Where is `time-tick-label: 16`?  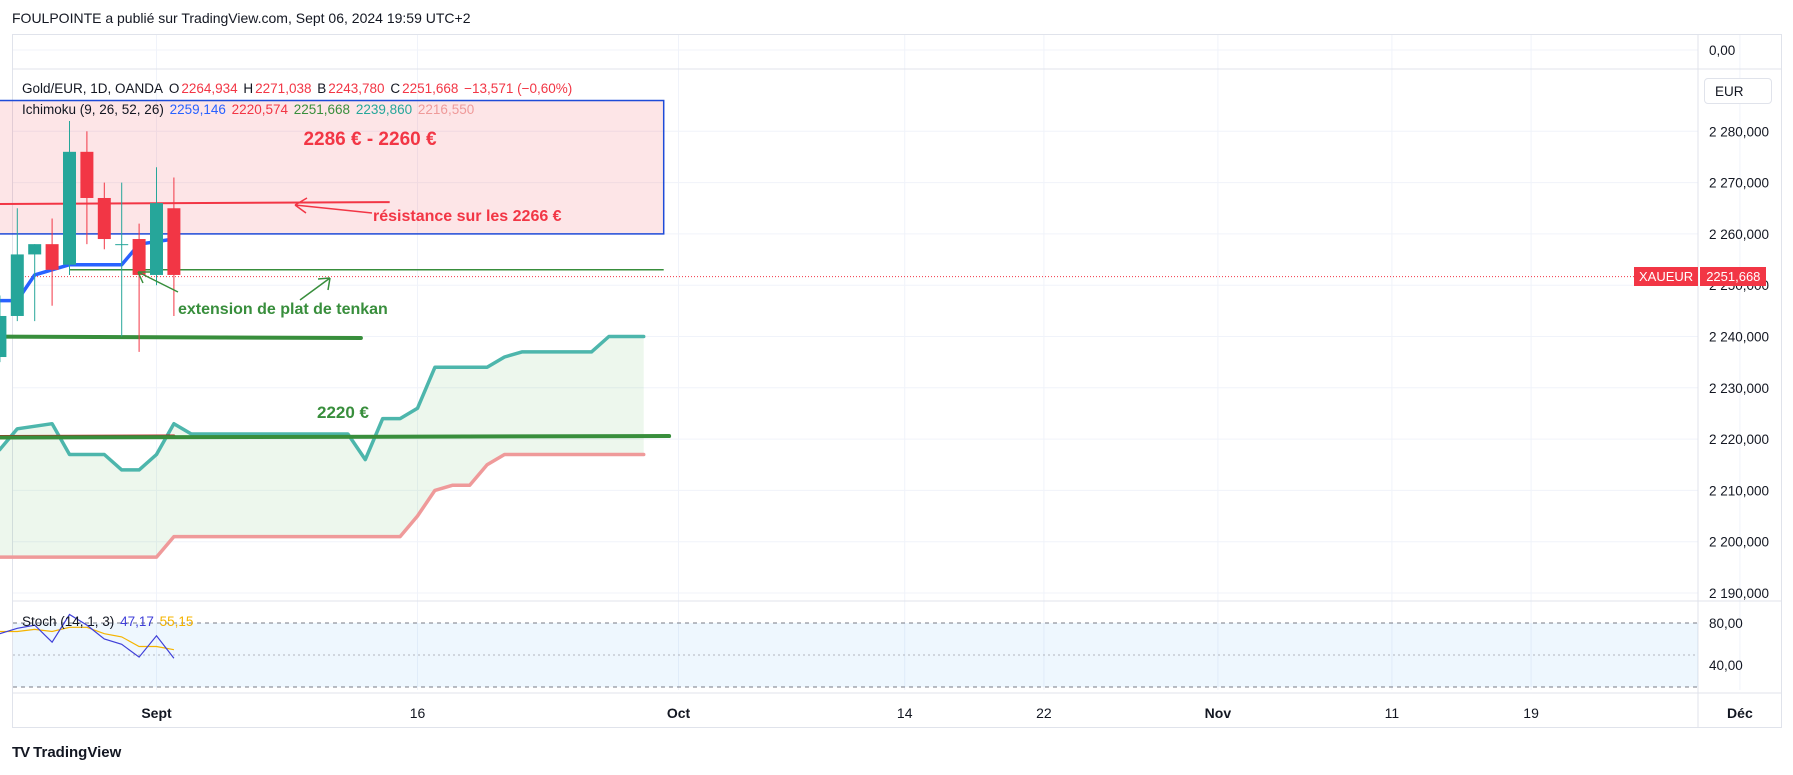
time-tick-label: 16 is located at coordinates (418, 713).